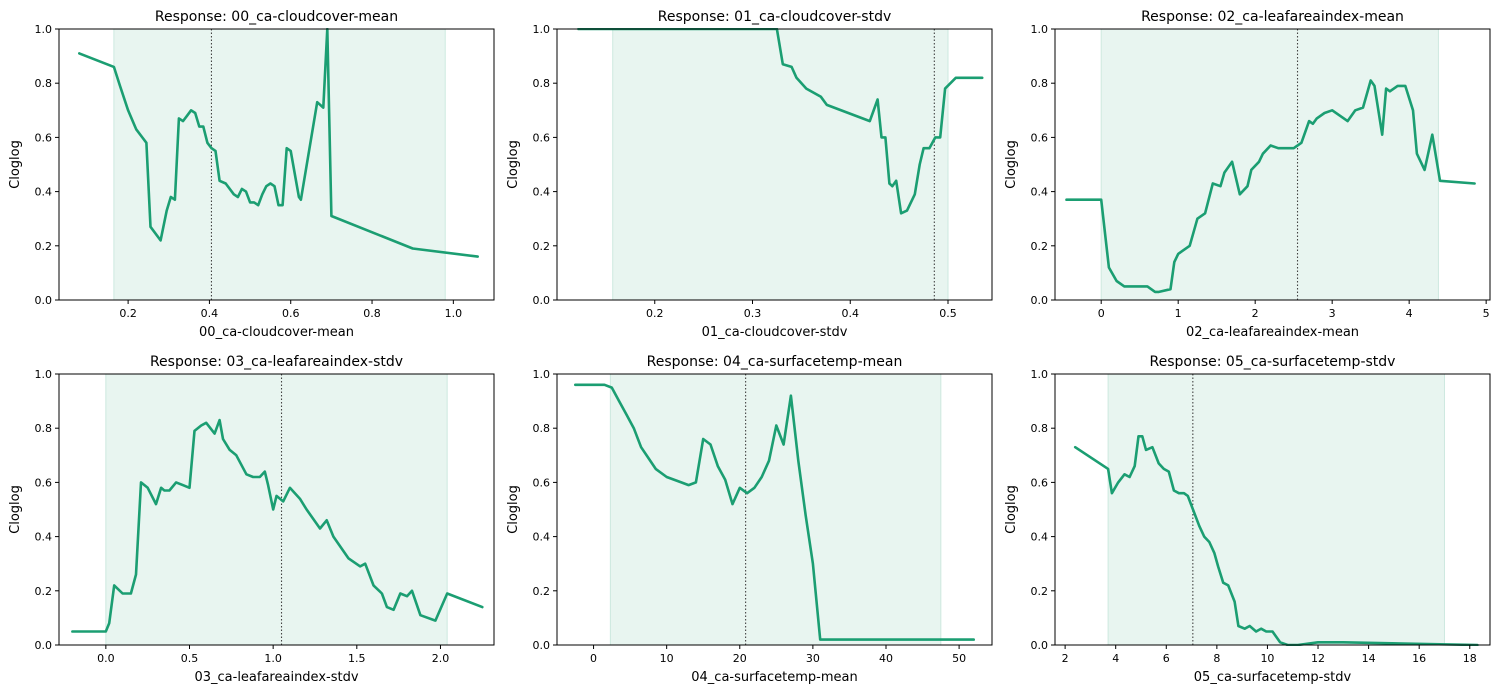  I want to click on x-tick-label: 1.5, so click(357, 658).